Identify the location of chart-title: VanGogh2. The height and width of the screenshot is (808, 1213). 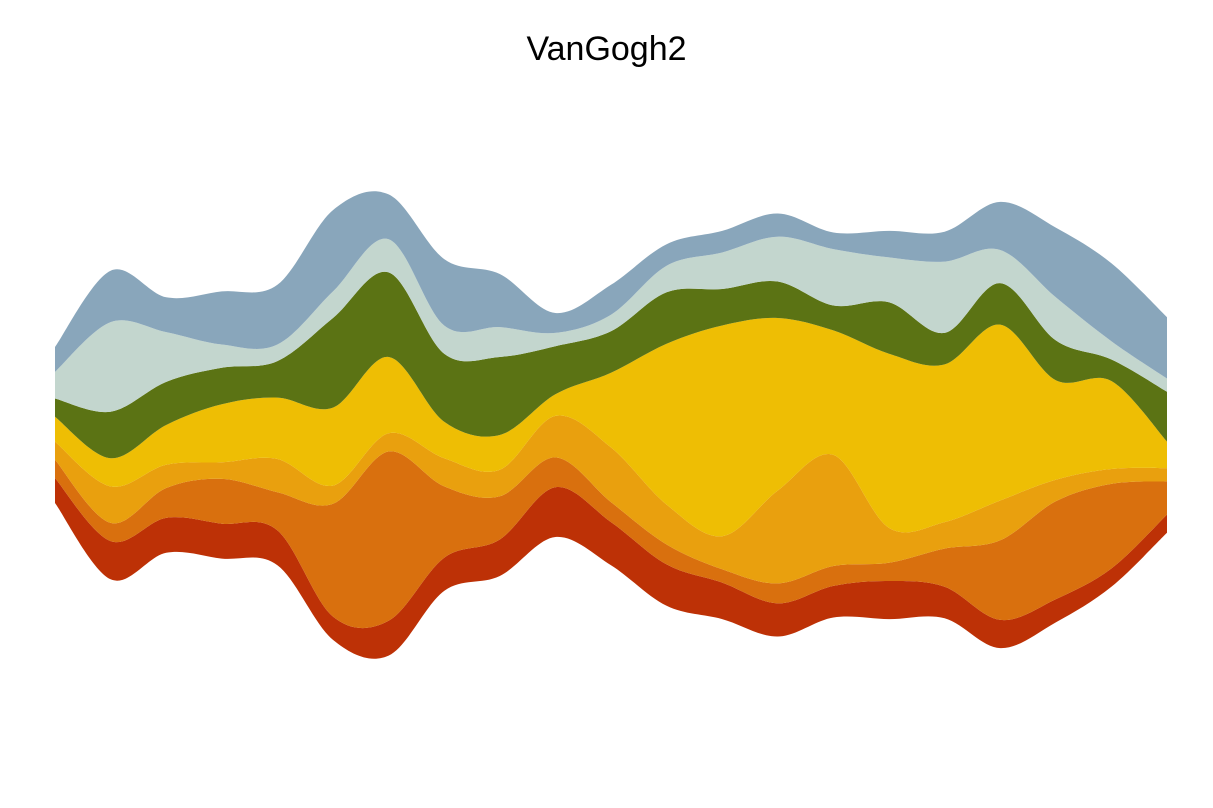
(606, 49).